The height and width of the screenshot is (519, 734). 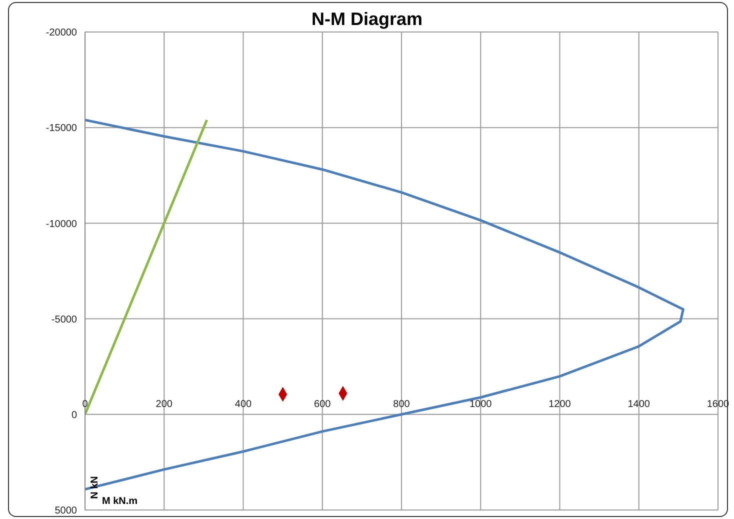 I want to click on x-tick-label: 1200, so click(x=560, y=404).